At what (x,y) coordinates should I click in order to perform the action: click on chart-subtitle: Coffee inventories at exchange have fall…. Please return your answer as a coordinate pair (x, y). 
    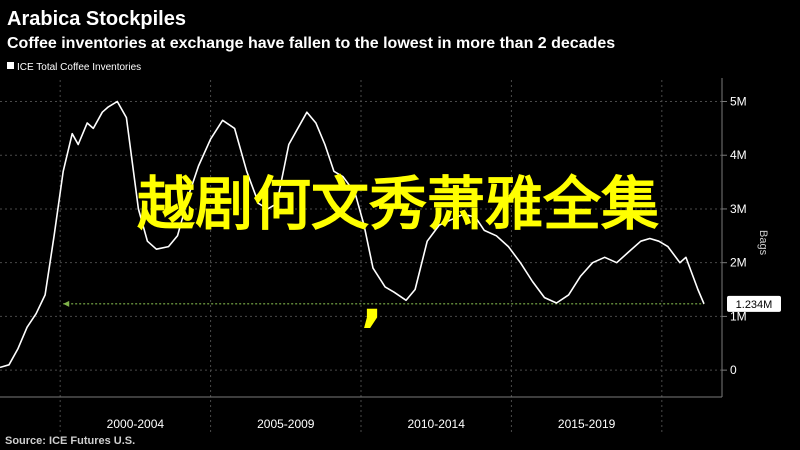
    Looking at the image, I should click on (311, 43).